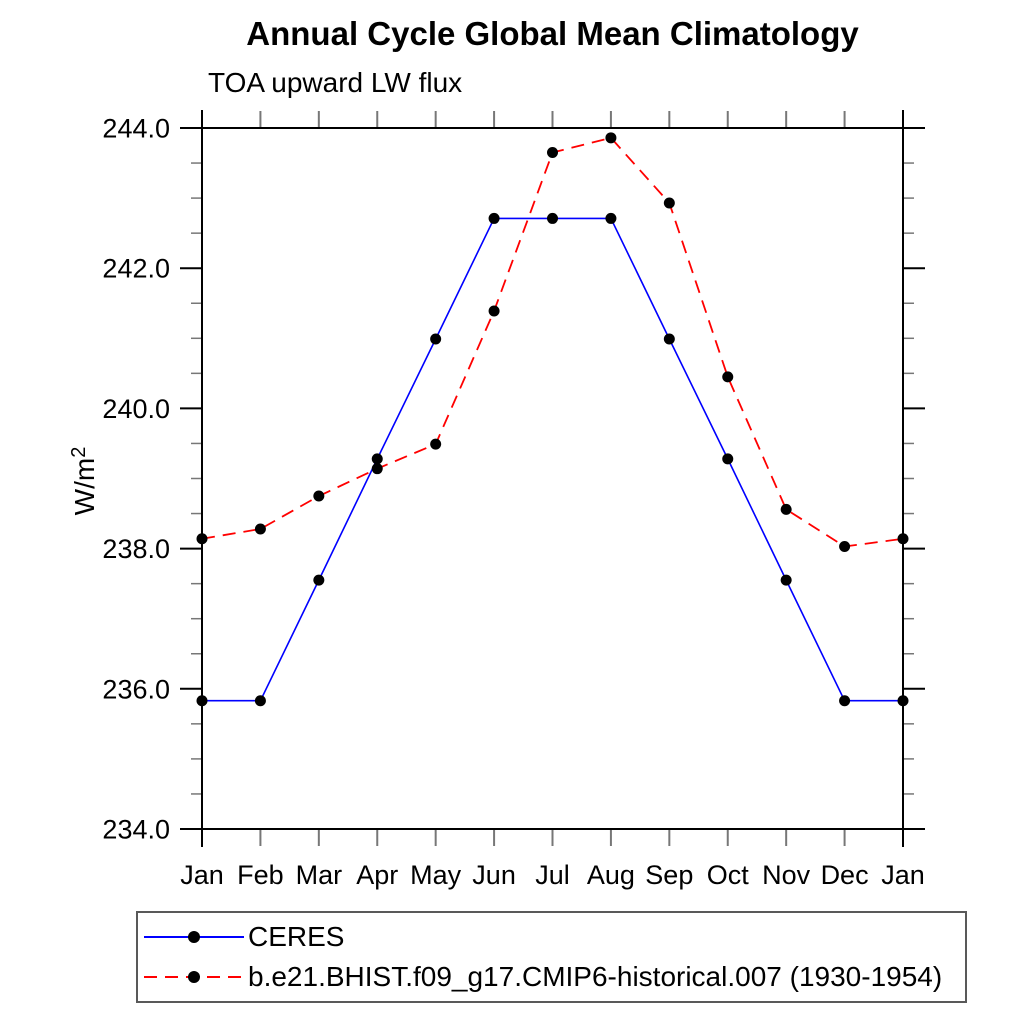  What do you see at coordinates (335, 82) in the screenshot?
I see `chart-subtitle: TOA upward LW flux` at bounding box center [335, 82].